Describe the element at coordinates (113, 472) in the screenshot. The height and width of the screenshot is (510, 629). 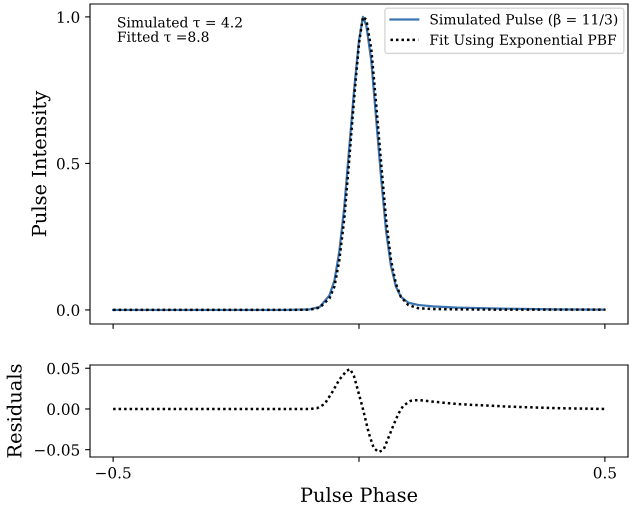
I see `x-tick-label: −0.5` at that location.